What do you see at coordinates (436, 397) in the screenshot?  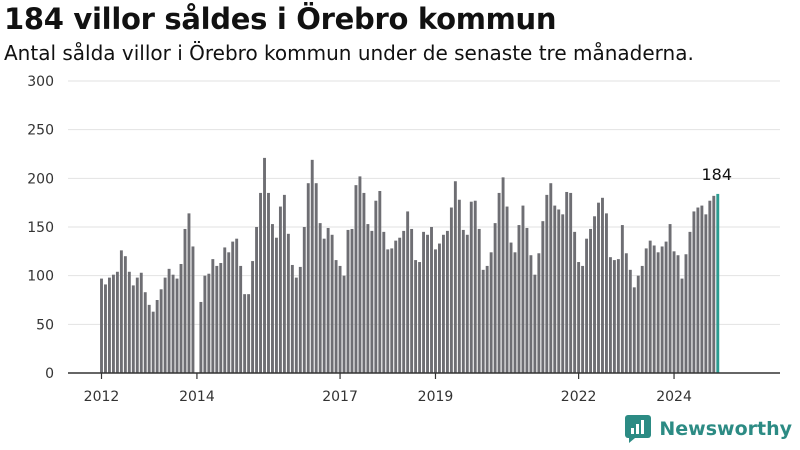 I see `x-tick-label: 2019` at bounding box center [436, 397].